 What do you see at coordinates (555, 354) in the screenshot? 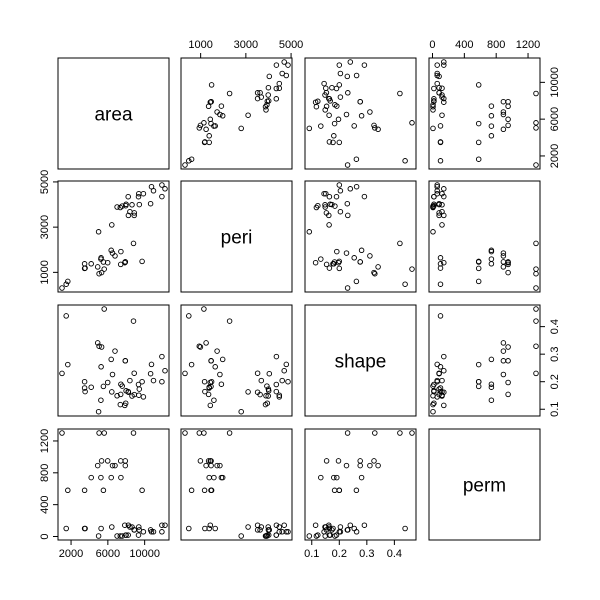
I see `tick-label: 0.3` at bounding box center [555, 354].